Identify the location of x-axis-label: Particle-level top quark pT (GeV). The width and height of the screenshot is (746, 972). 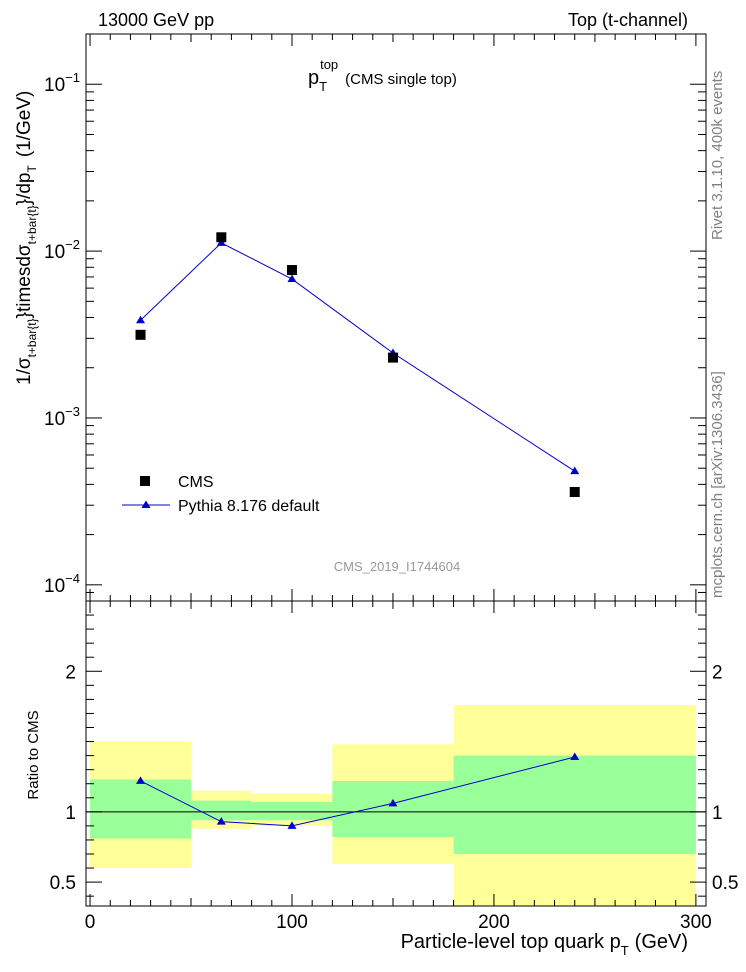
(544, 944).